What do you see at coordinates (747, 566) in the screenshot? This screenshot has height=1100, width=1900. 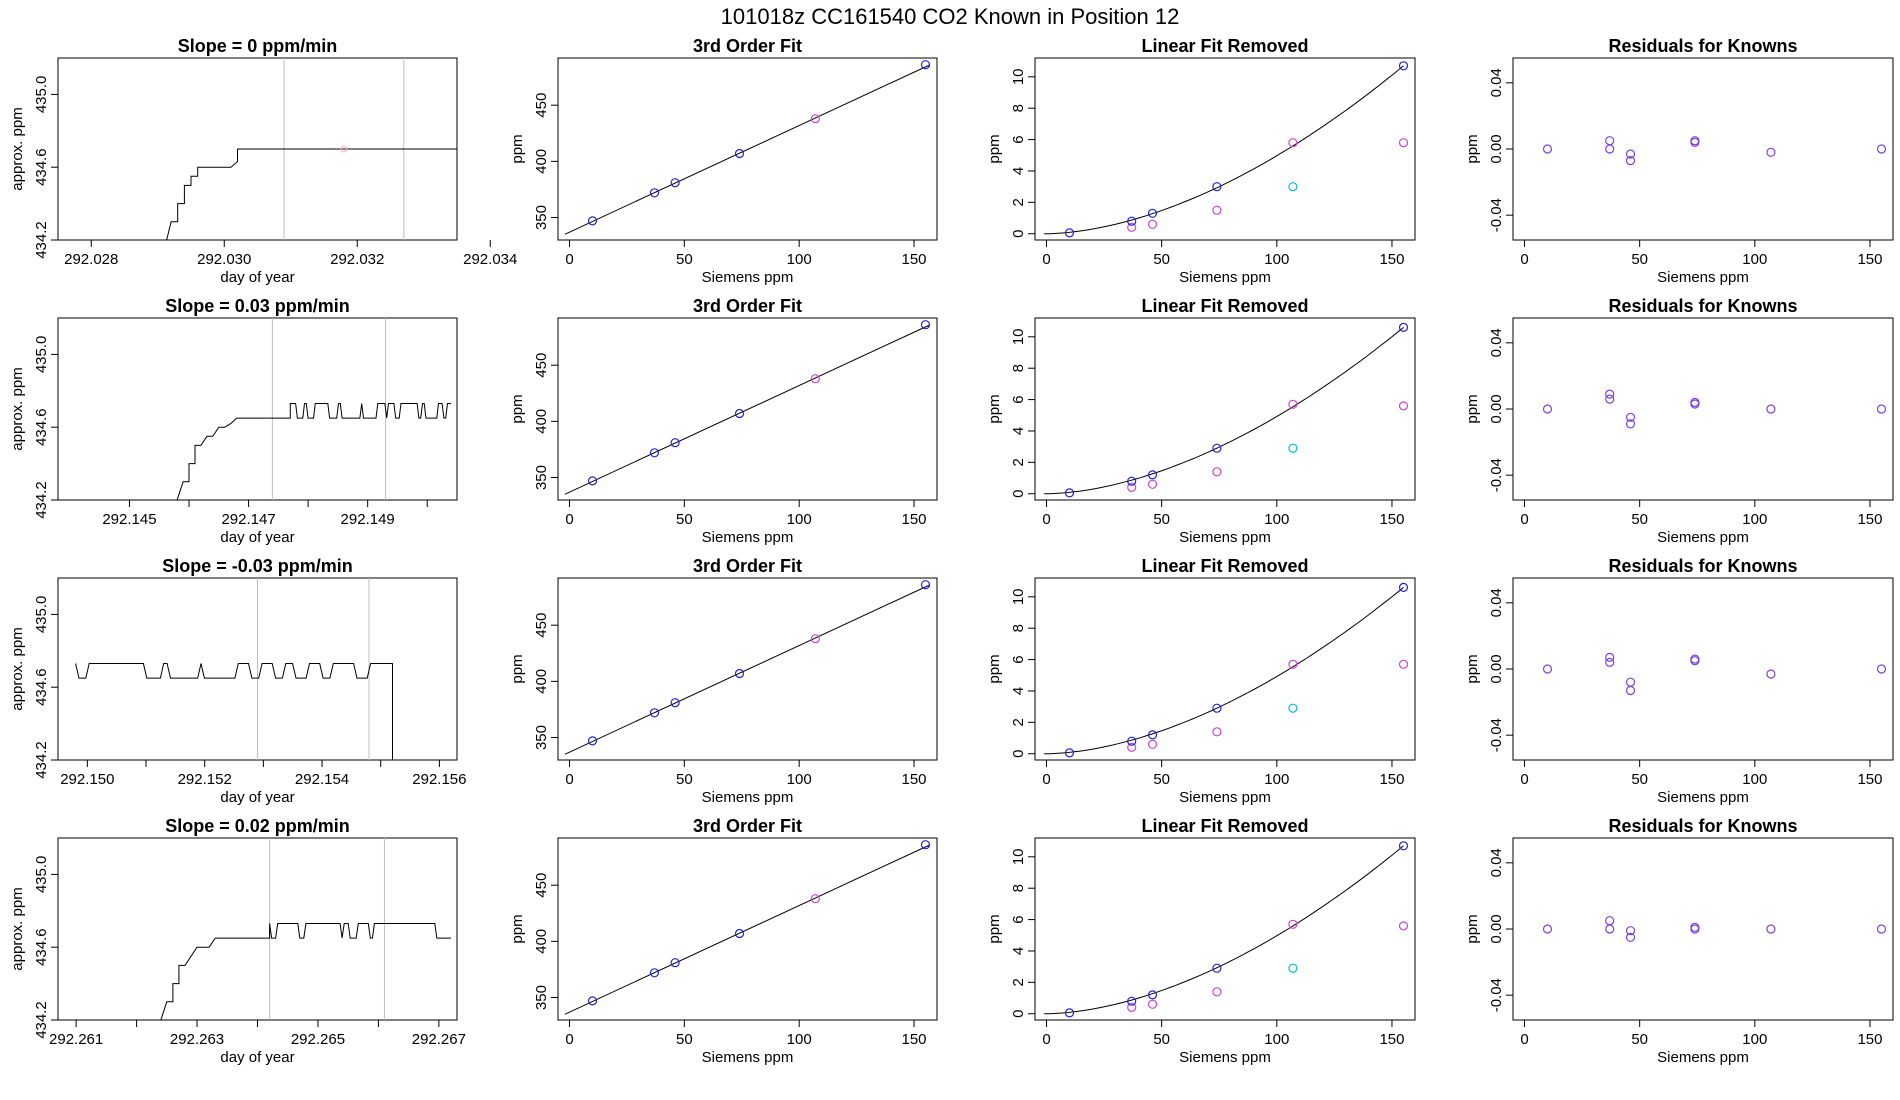 I see `plot-title: 3rd Order Fit` at bounding box center [747, 566].